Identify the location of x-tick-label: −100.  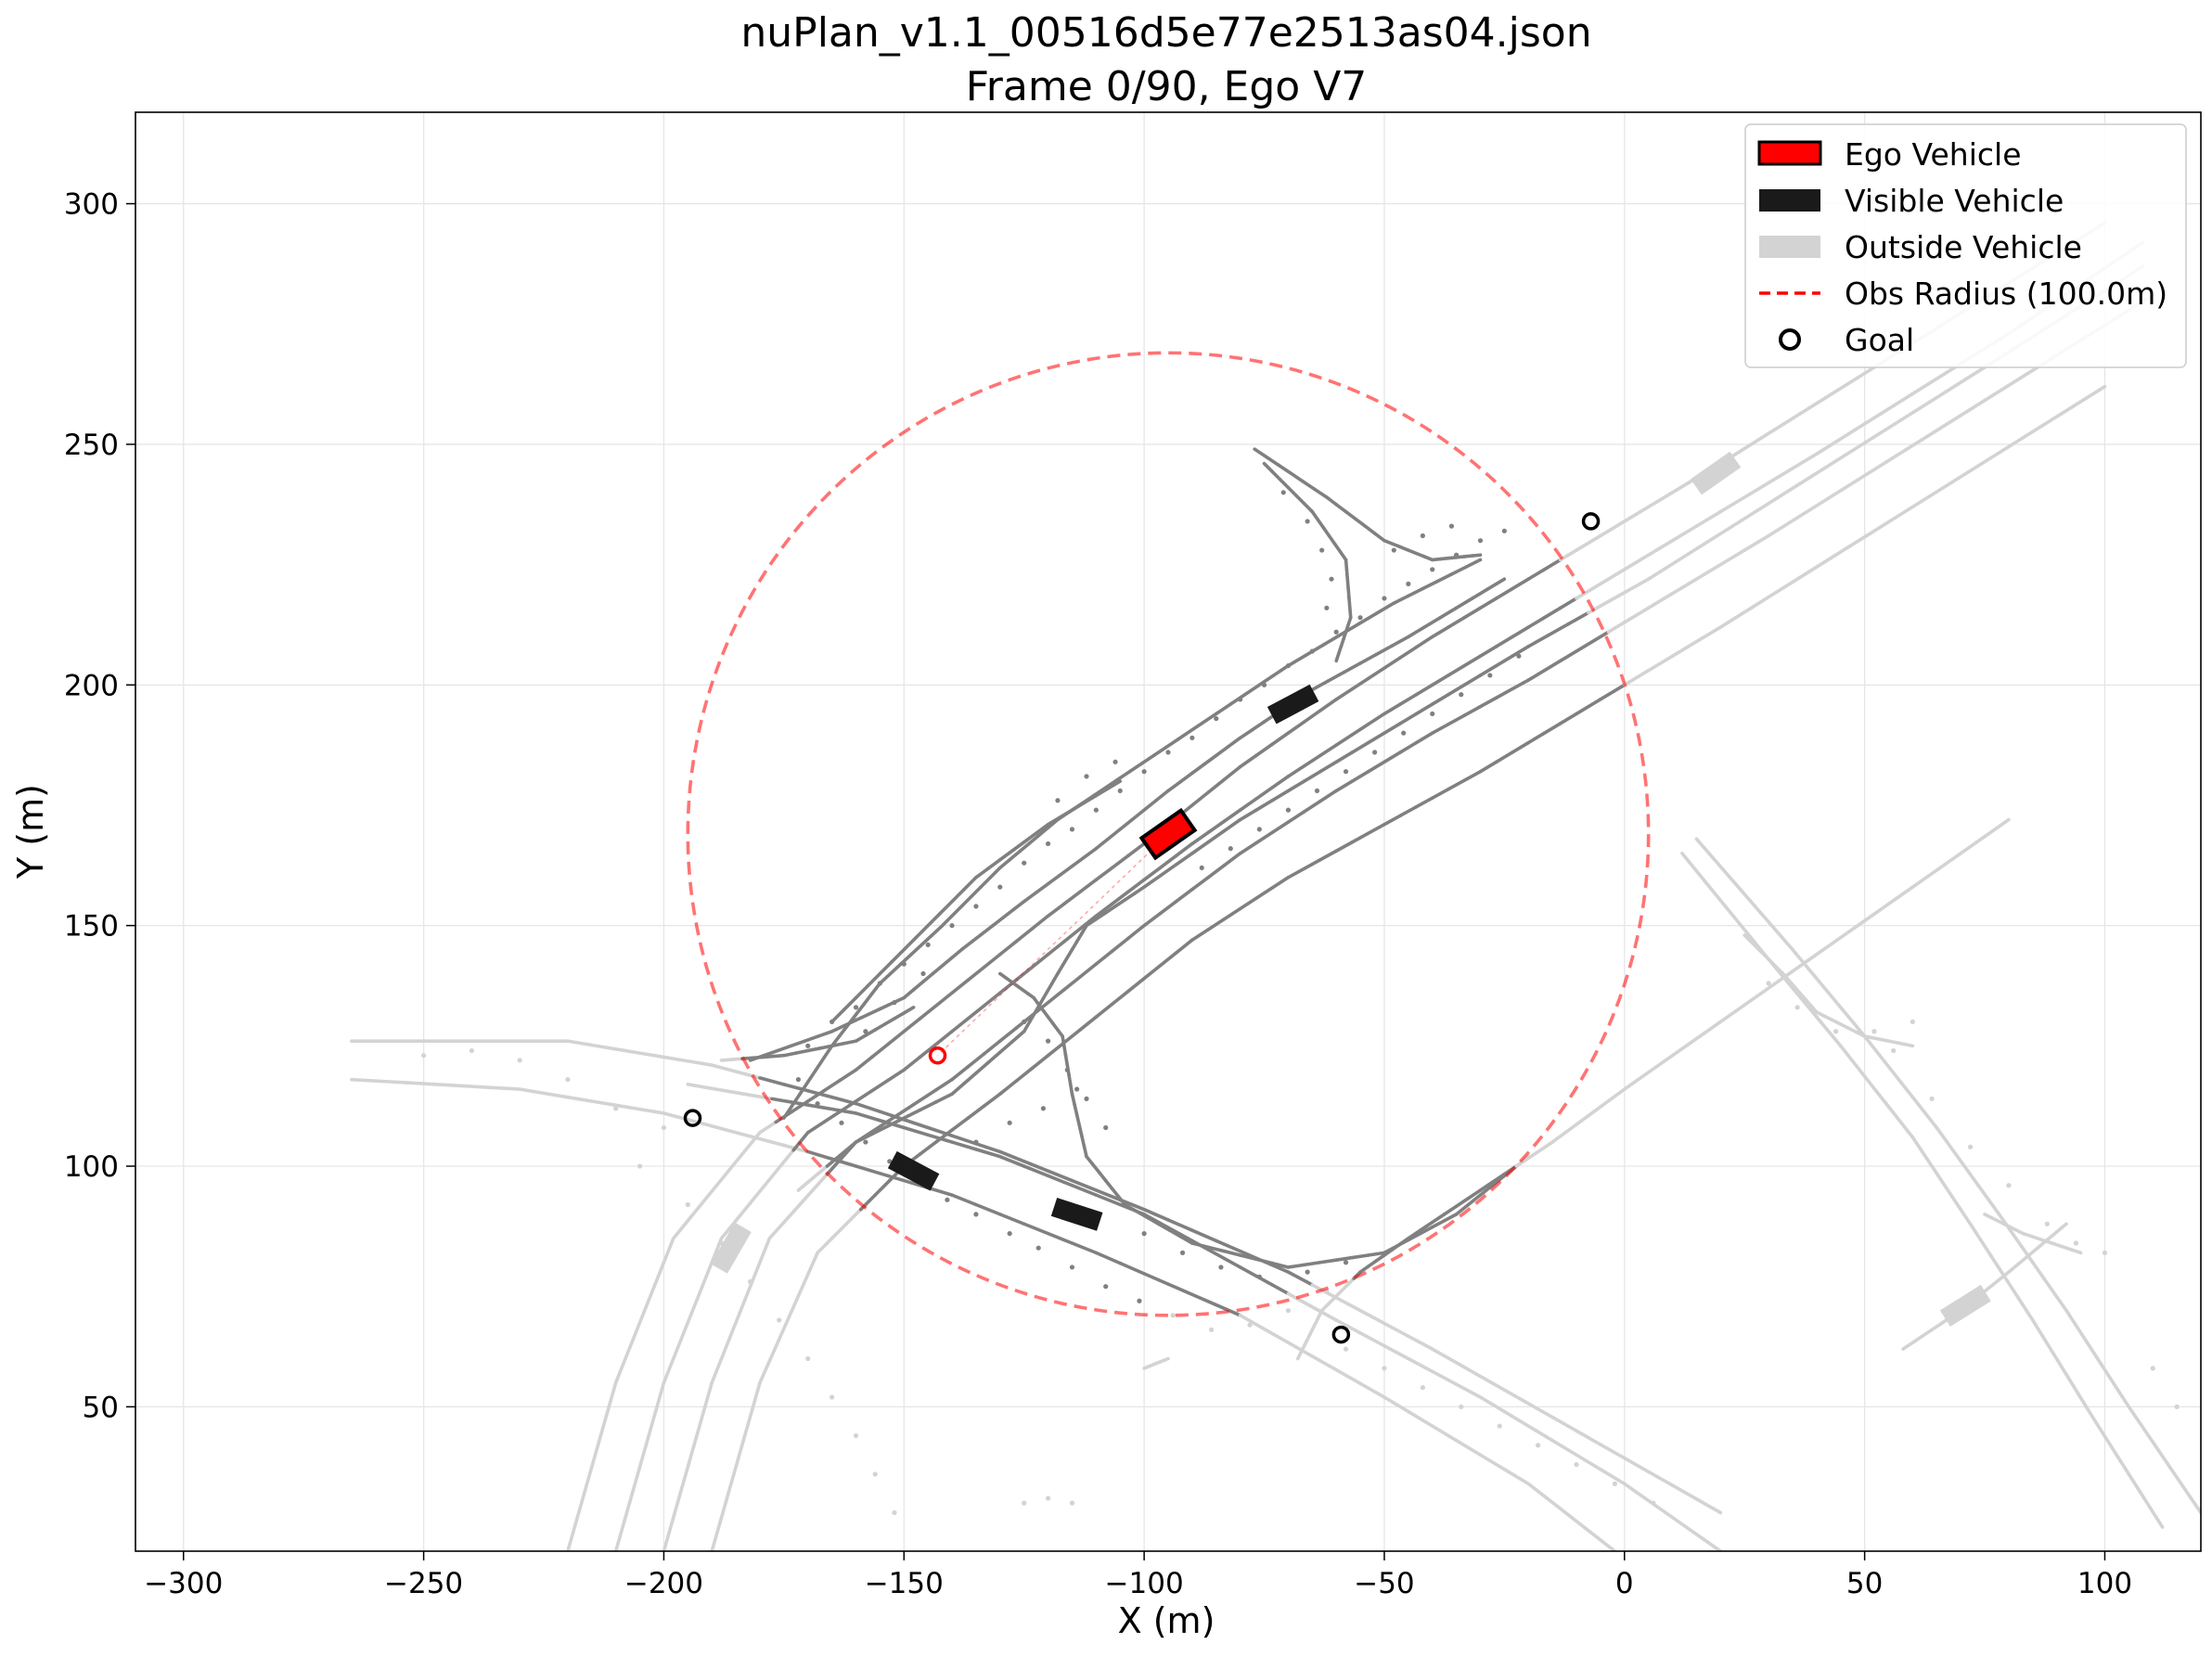
(1144, 1583).